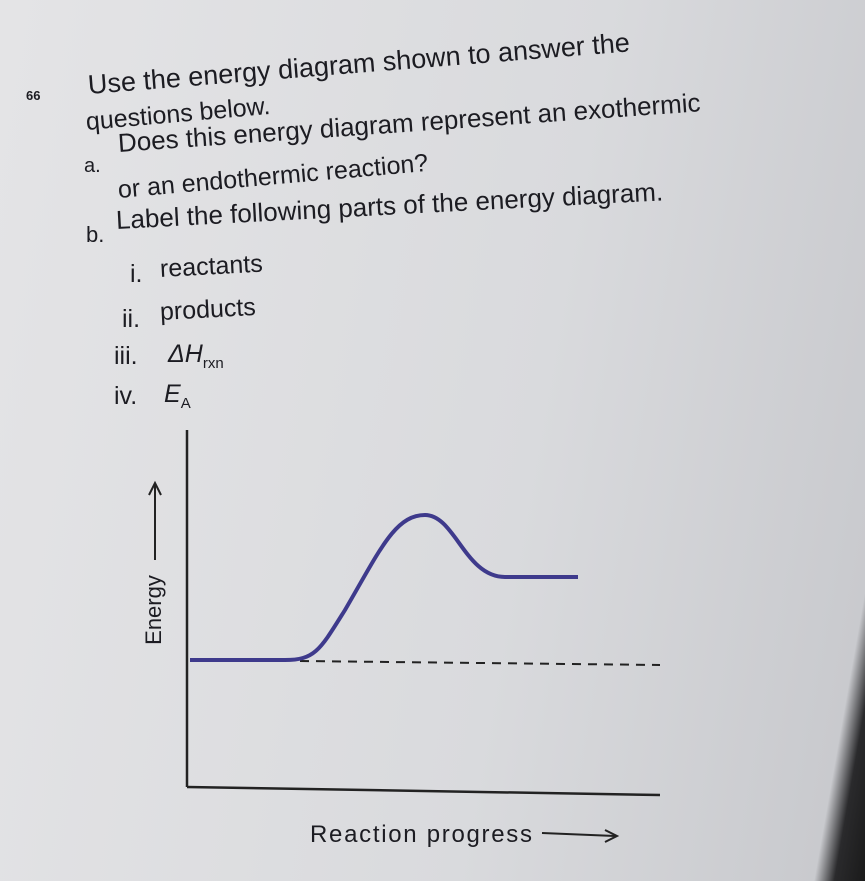 The width and height of the screenshot is (865, 881). What do you see at coordinates (172, 394) in the screenshot?
I see `item-symbol: E` at bounding box center [172, 394].